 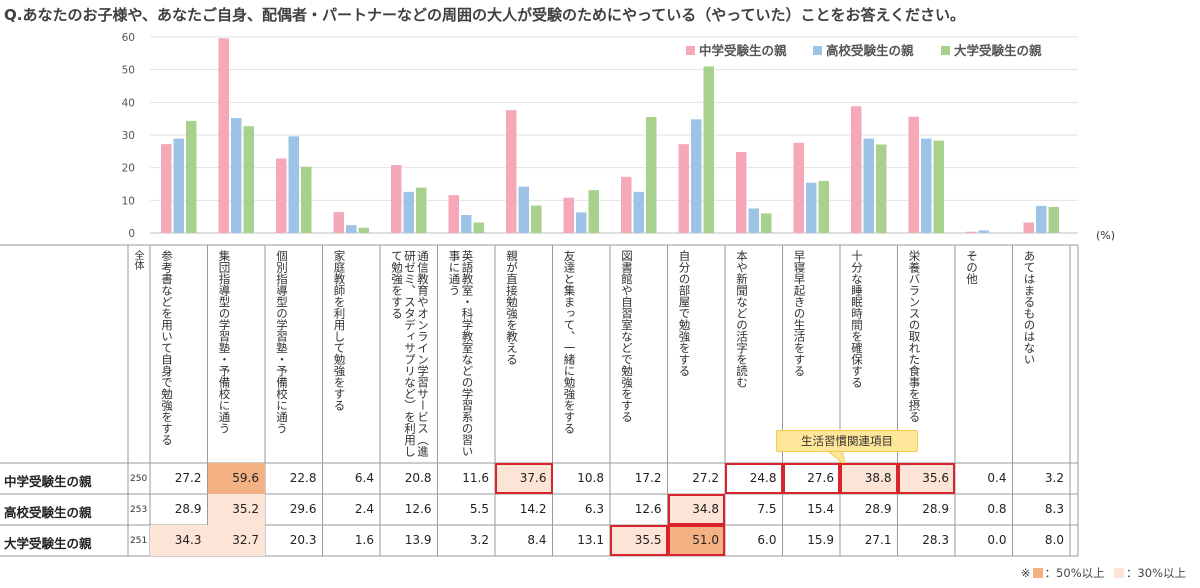 What do you see at coordinates (128, 169) in the screenshot?
I see `y-tick-label: 20` at bounding box center [128, 169].